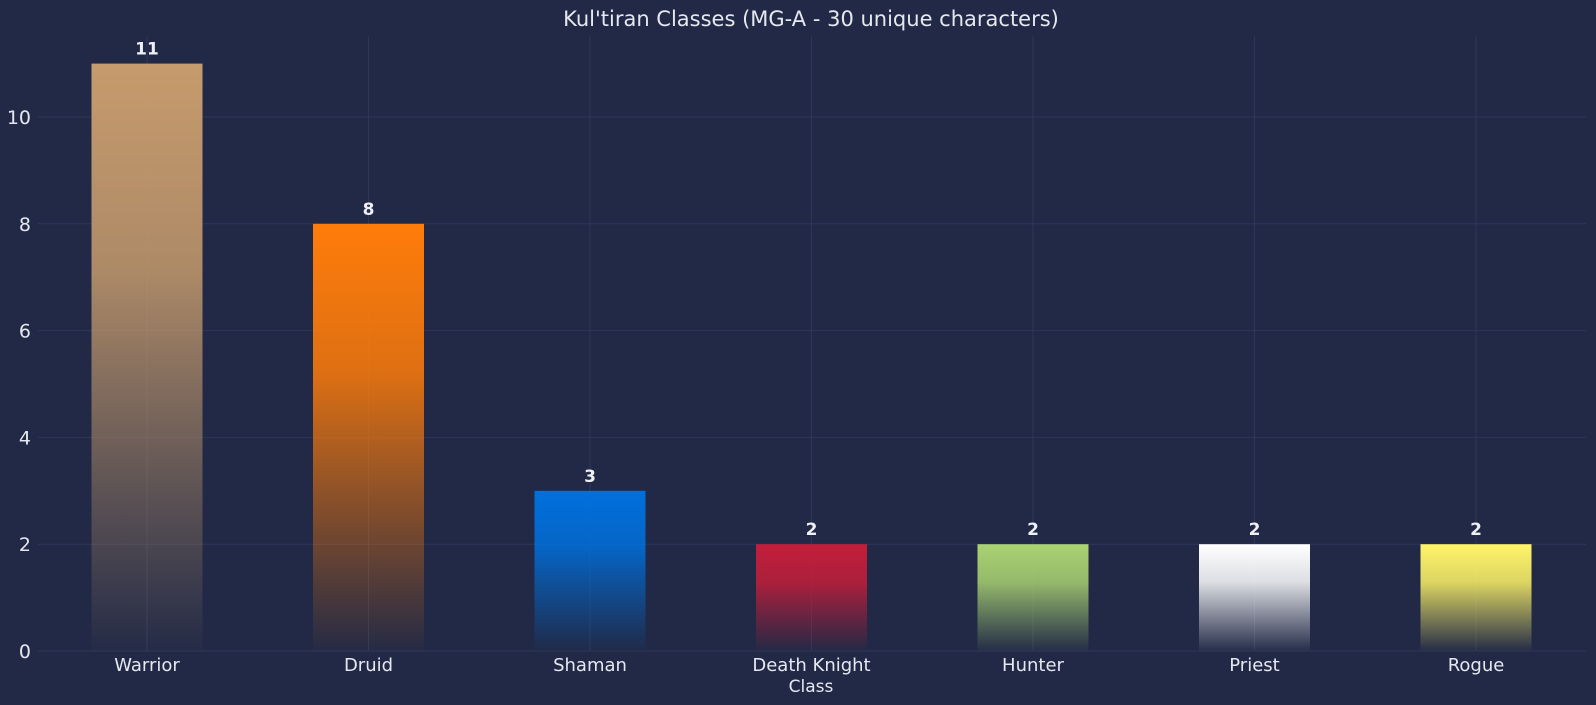 The image size is (1596, 705). What do you see at coordinates (590, 665) in the screenshot?
I see `x-tick-label: Shaman` at bounding box center [590, 665].